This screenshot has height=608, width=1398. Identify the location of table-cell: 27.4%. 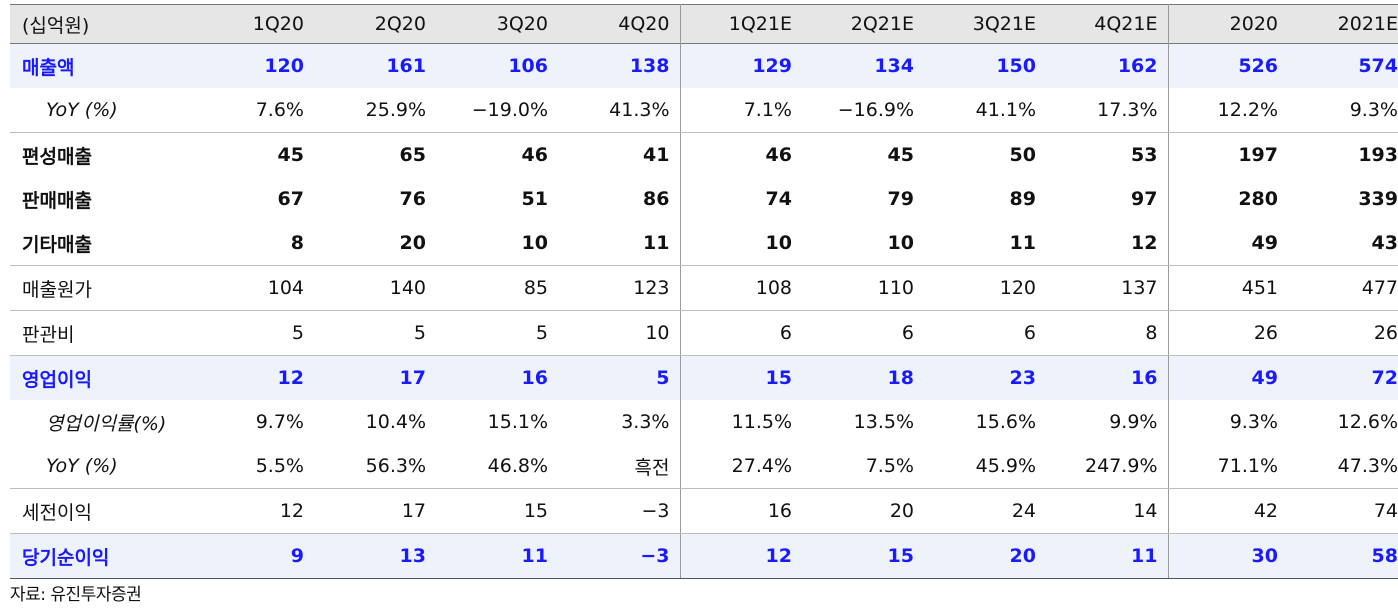
(740, 466).